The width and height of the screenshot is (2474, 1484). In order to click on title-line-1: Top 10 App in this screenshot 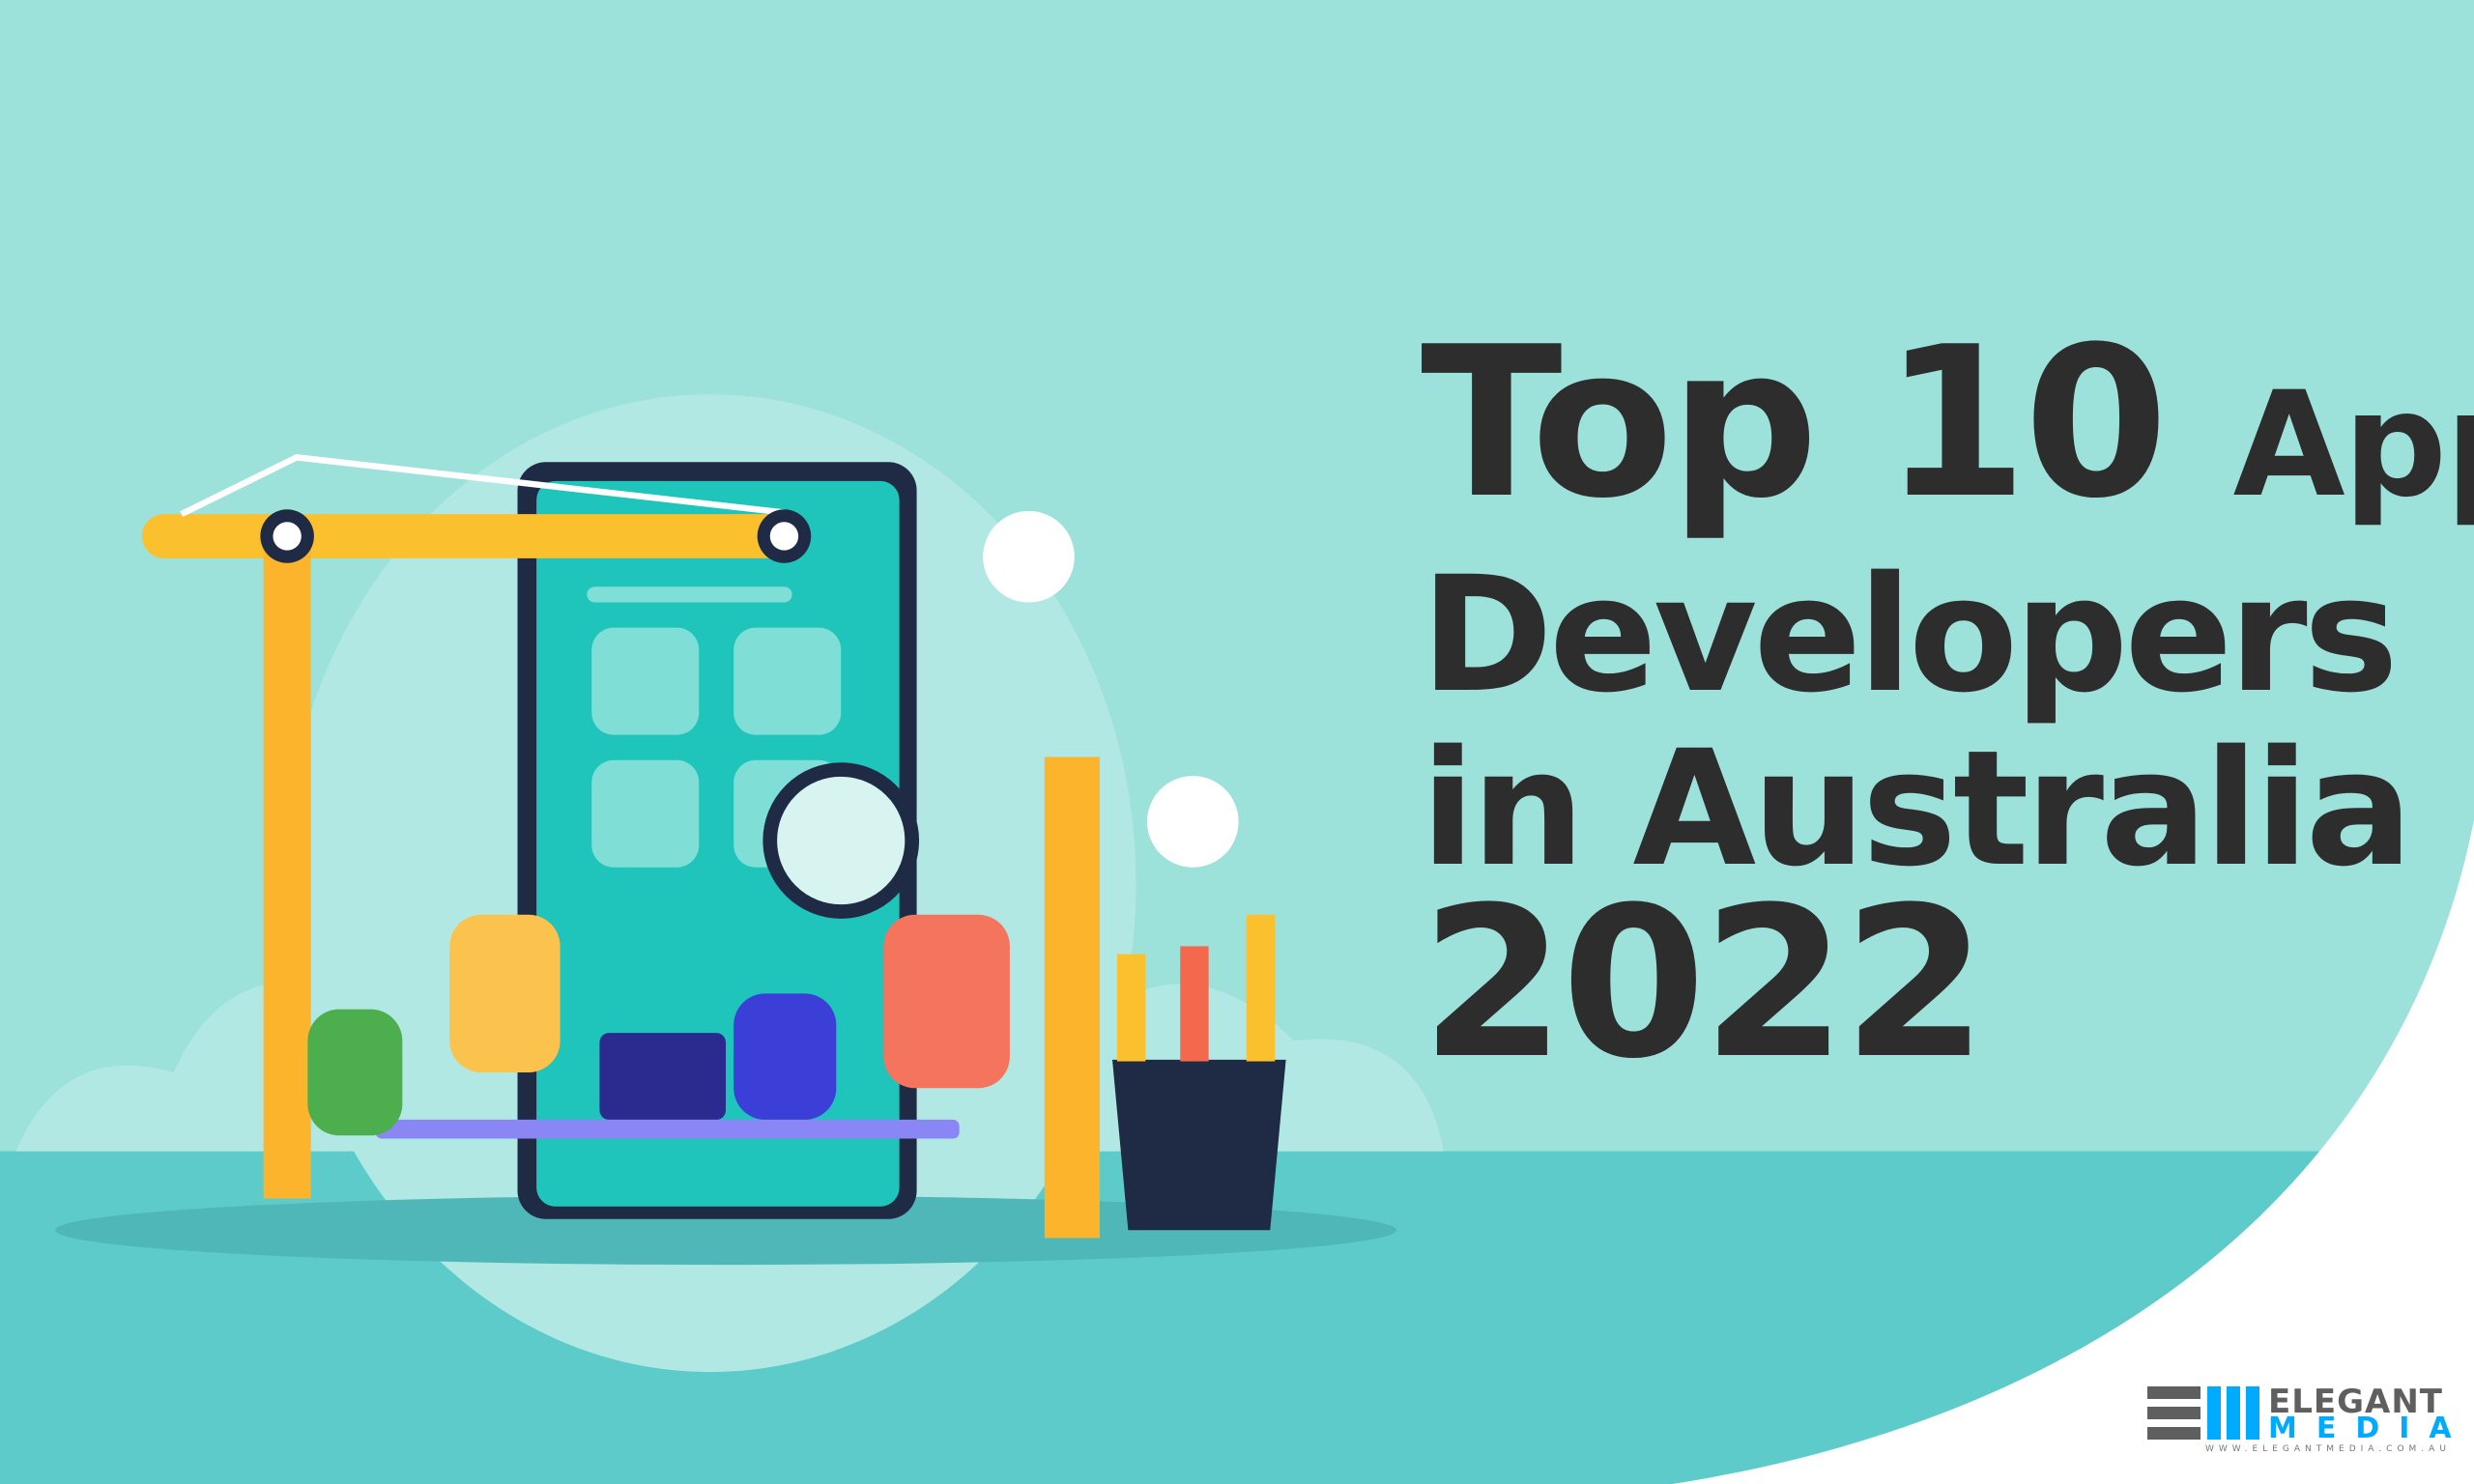, I will do `click(1948, 423)`.